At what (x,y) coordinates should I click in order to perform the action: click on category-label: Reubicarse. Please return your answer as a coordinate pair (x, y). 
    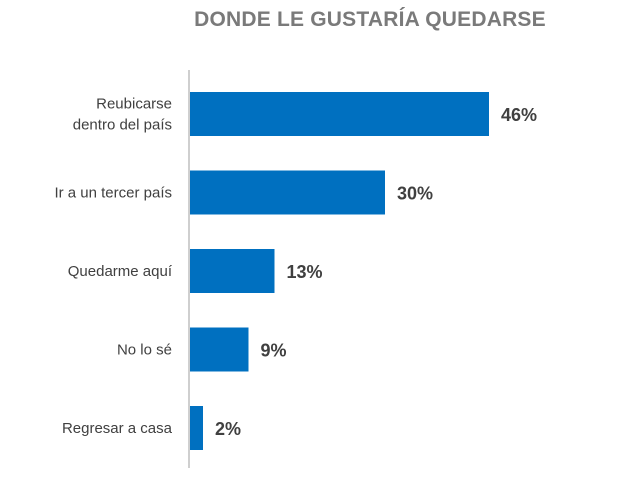
    Looking at the image, I should click on (134, 104).